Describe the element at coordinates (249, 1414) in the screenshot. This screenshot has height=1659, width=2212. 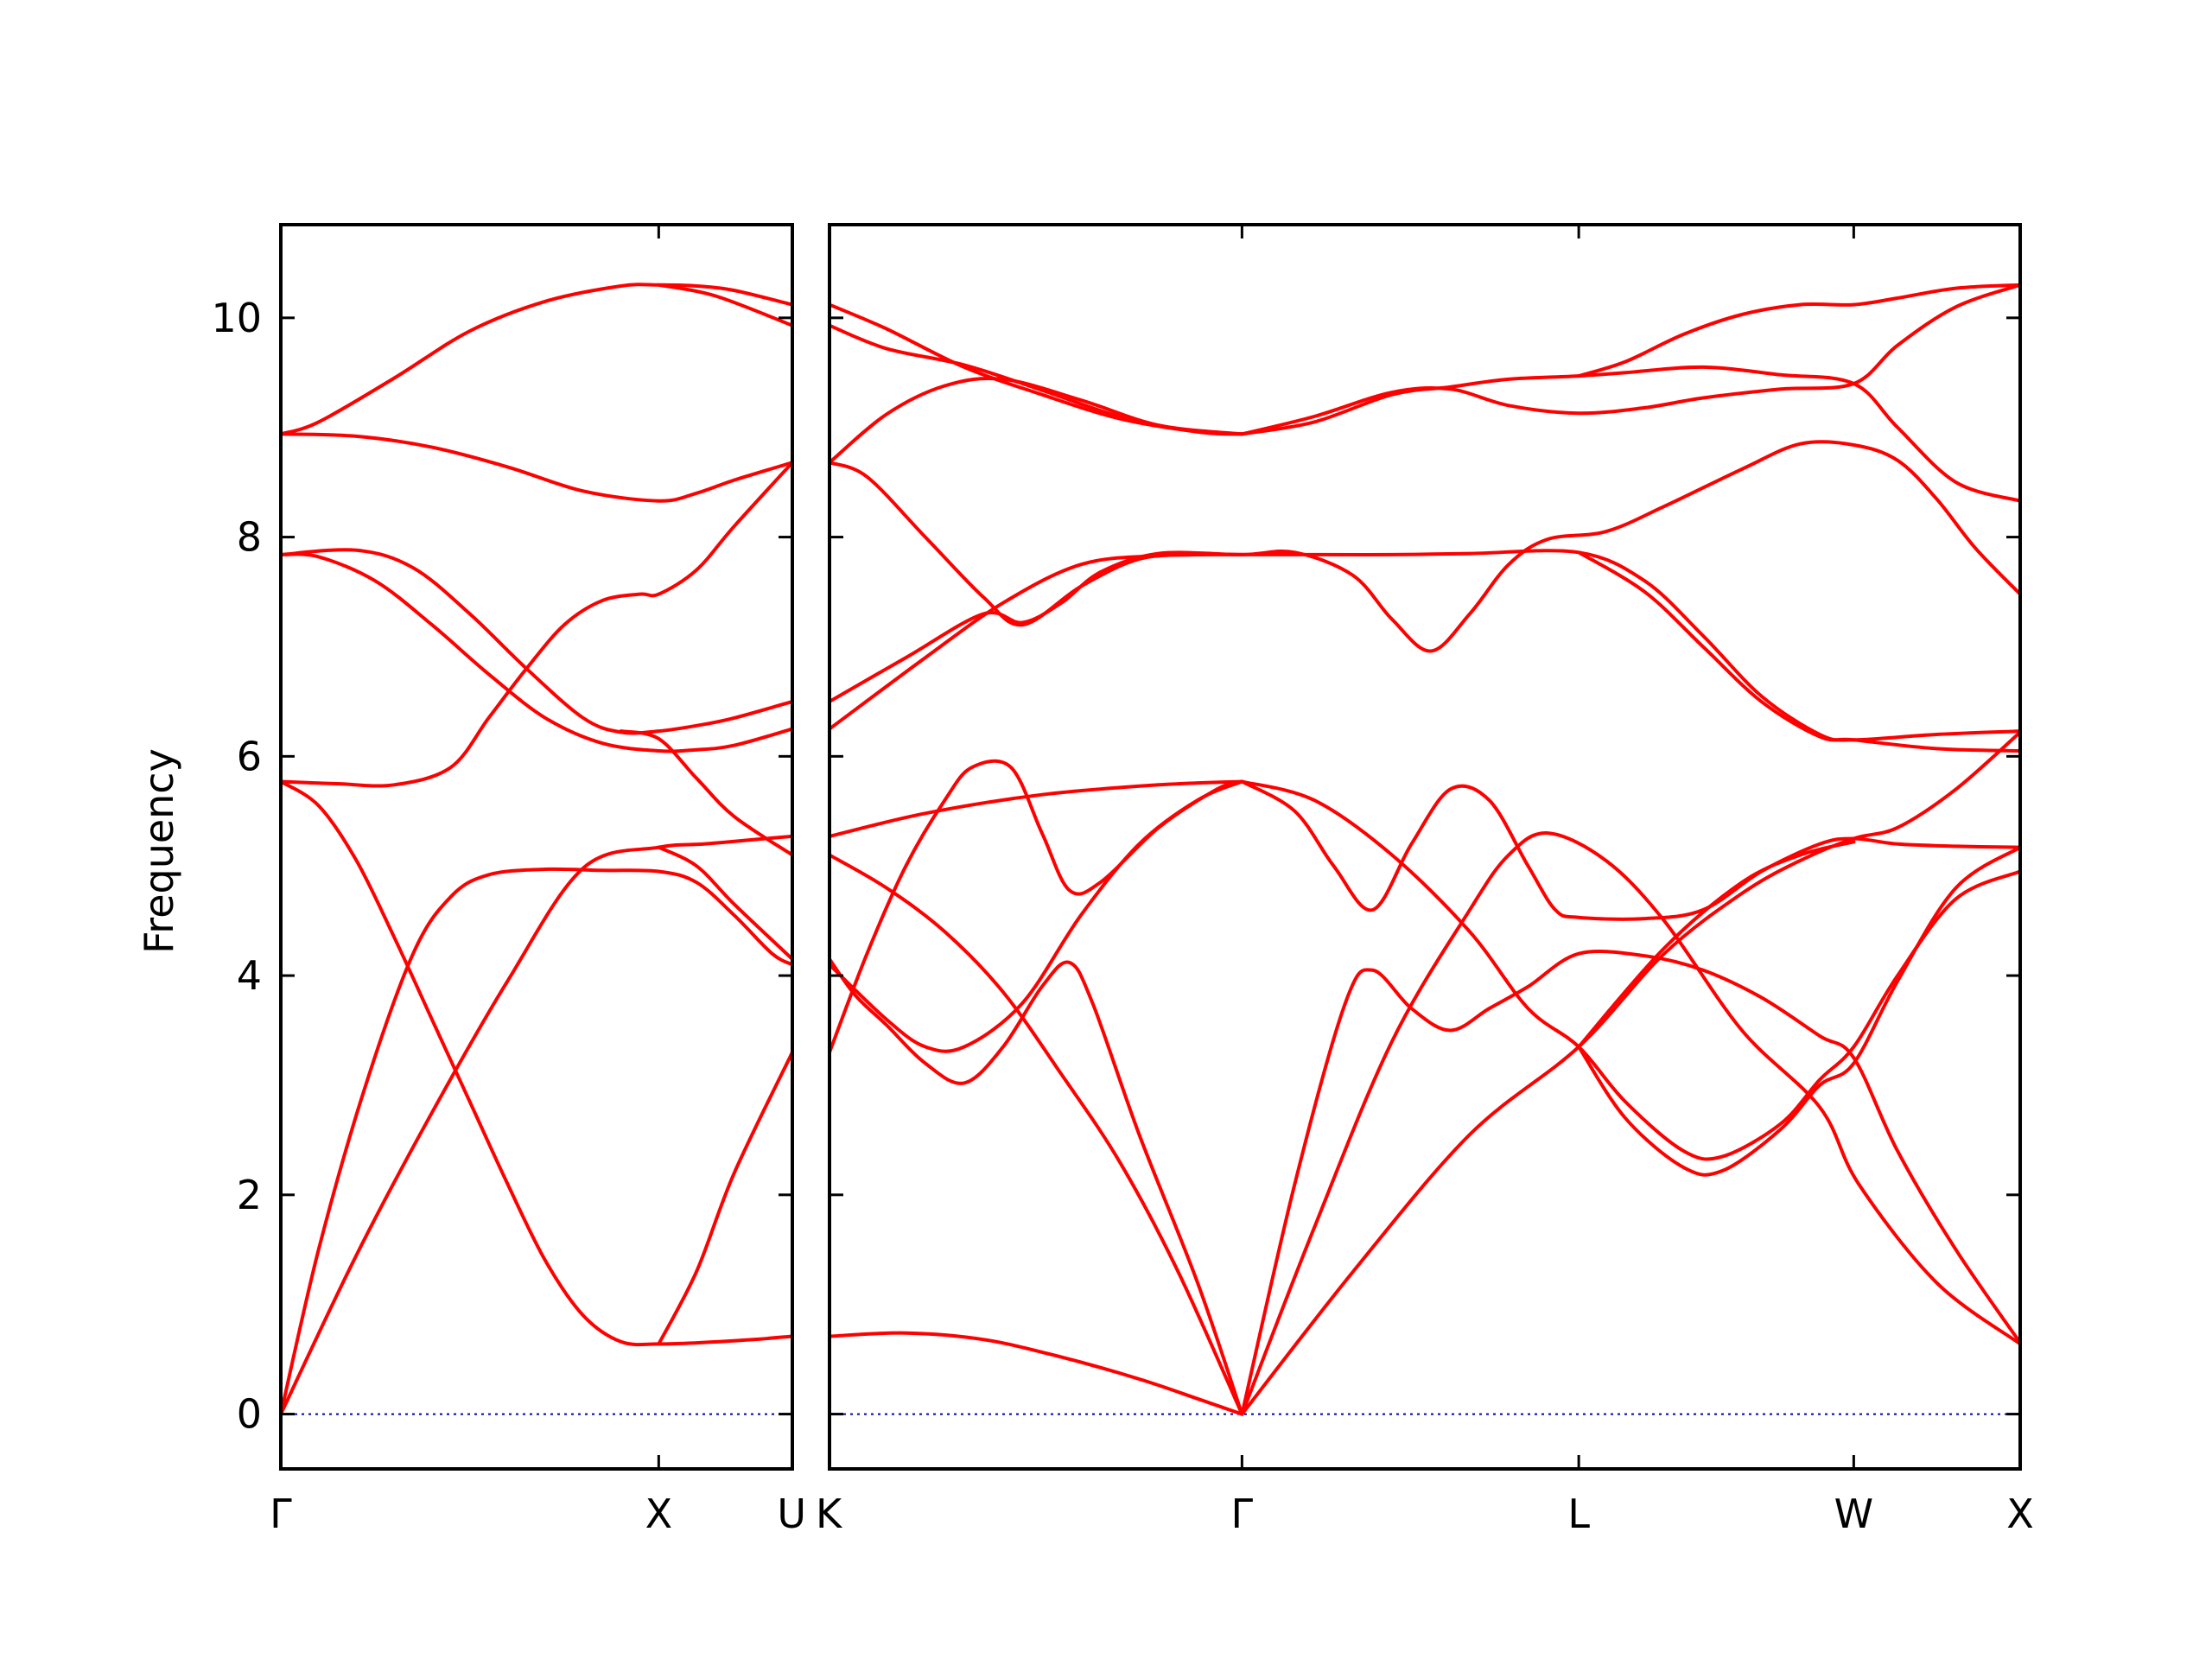
I see `y-tick-label: 0` at that location.